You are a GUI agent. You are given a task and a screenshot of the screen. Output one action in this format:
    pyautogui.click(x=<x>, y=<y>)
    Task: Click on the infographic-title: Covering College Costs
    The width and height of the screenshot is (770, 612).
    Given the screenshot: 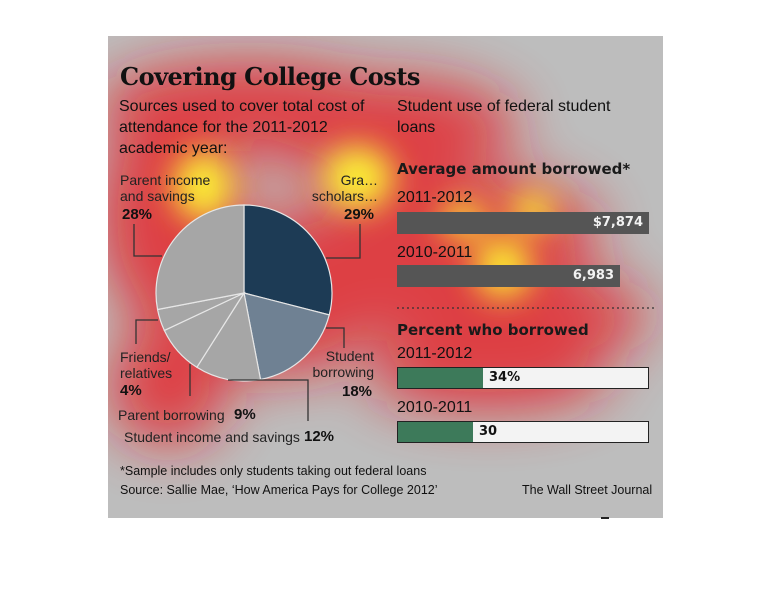 What is the action you would take?
    pyautogui.click(x=270, y=76)
    